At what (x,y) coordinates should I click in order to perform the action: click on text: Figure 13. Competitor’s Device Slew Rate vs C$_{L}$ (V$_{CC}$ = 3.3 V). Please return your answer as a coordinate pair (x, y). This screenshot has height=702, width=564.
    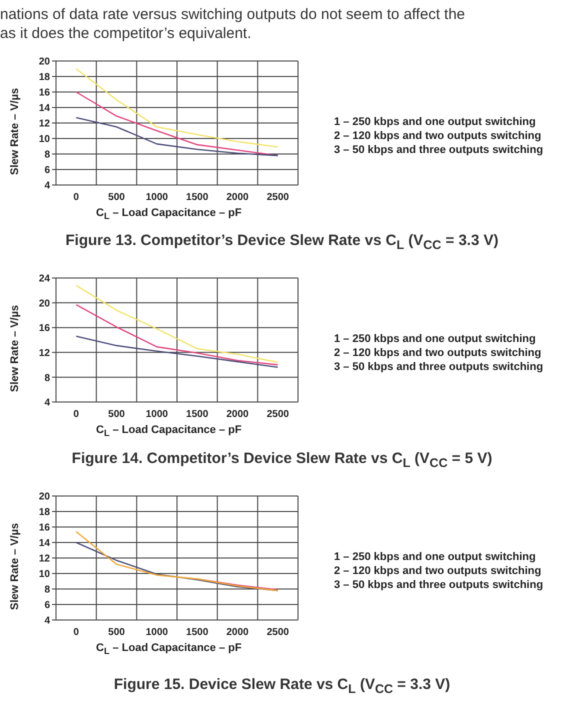
    Looking at the image, I should click on (282, 242).